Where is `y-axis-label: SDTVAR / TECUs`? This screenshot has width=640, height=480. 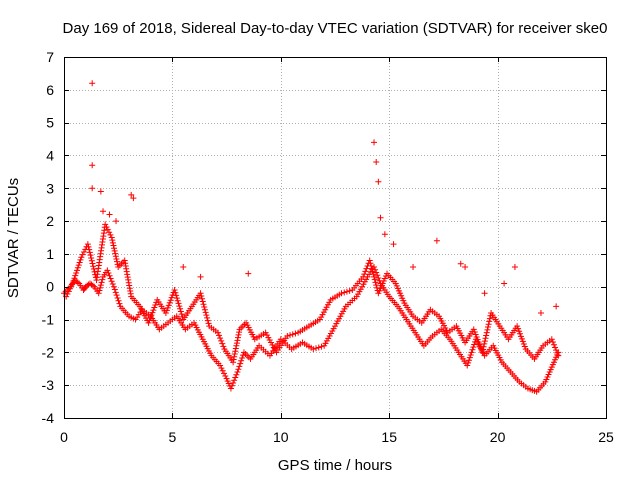
y-axis-label: SDTVAR / TECUs is located at coordinates (13, 238).